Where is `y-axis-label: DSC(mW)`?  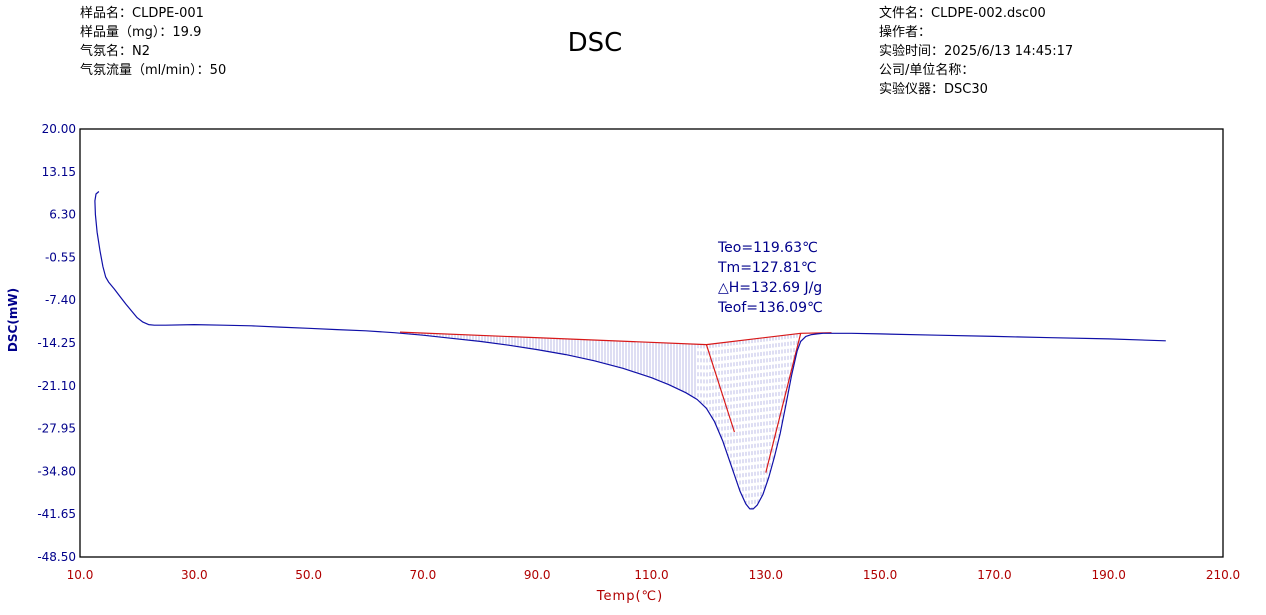
y-axis-label: DSC(mW) is located at coordinates (13, 320).